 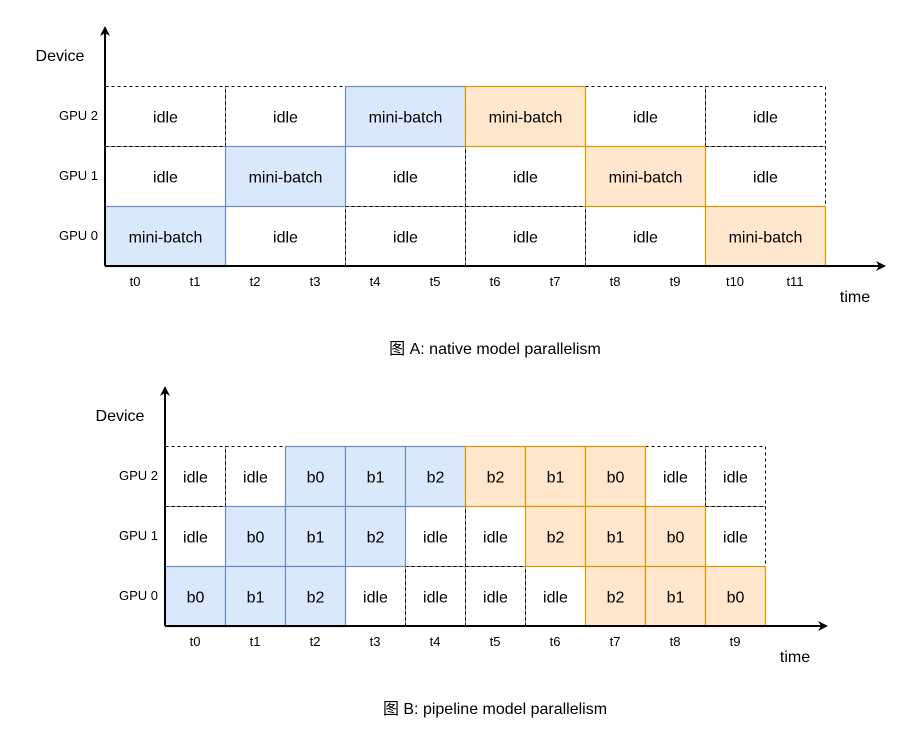 I want to click on diagram-b-gpu-labels: GPU 2 GPU 1 GPU 0, so click(x=138, y=535).